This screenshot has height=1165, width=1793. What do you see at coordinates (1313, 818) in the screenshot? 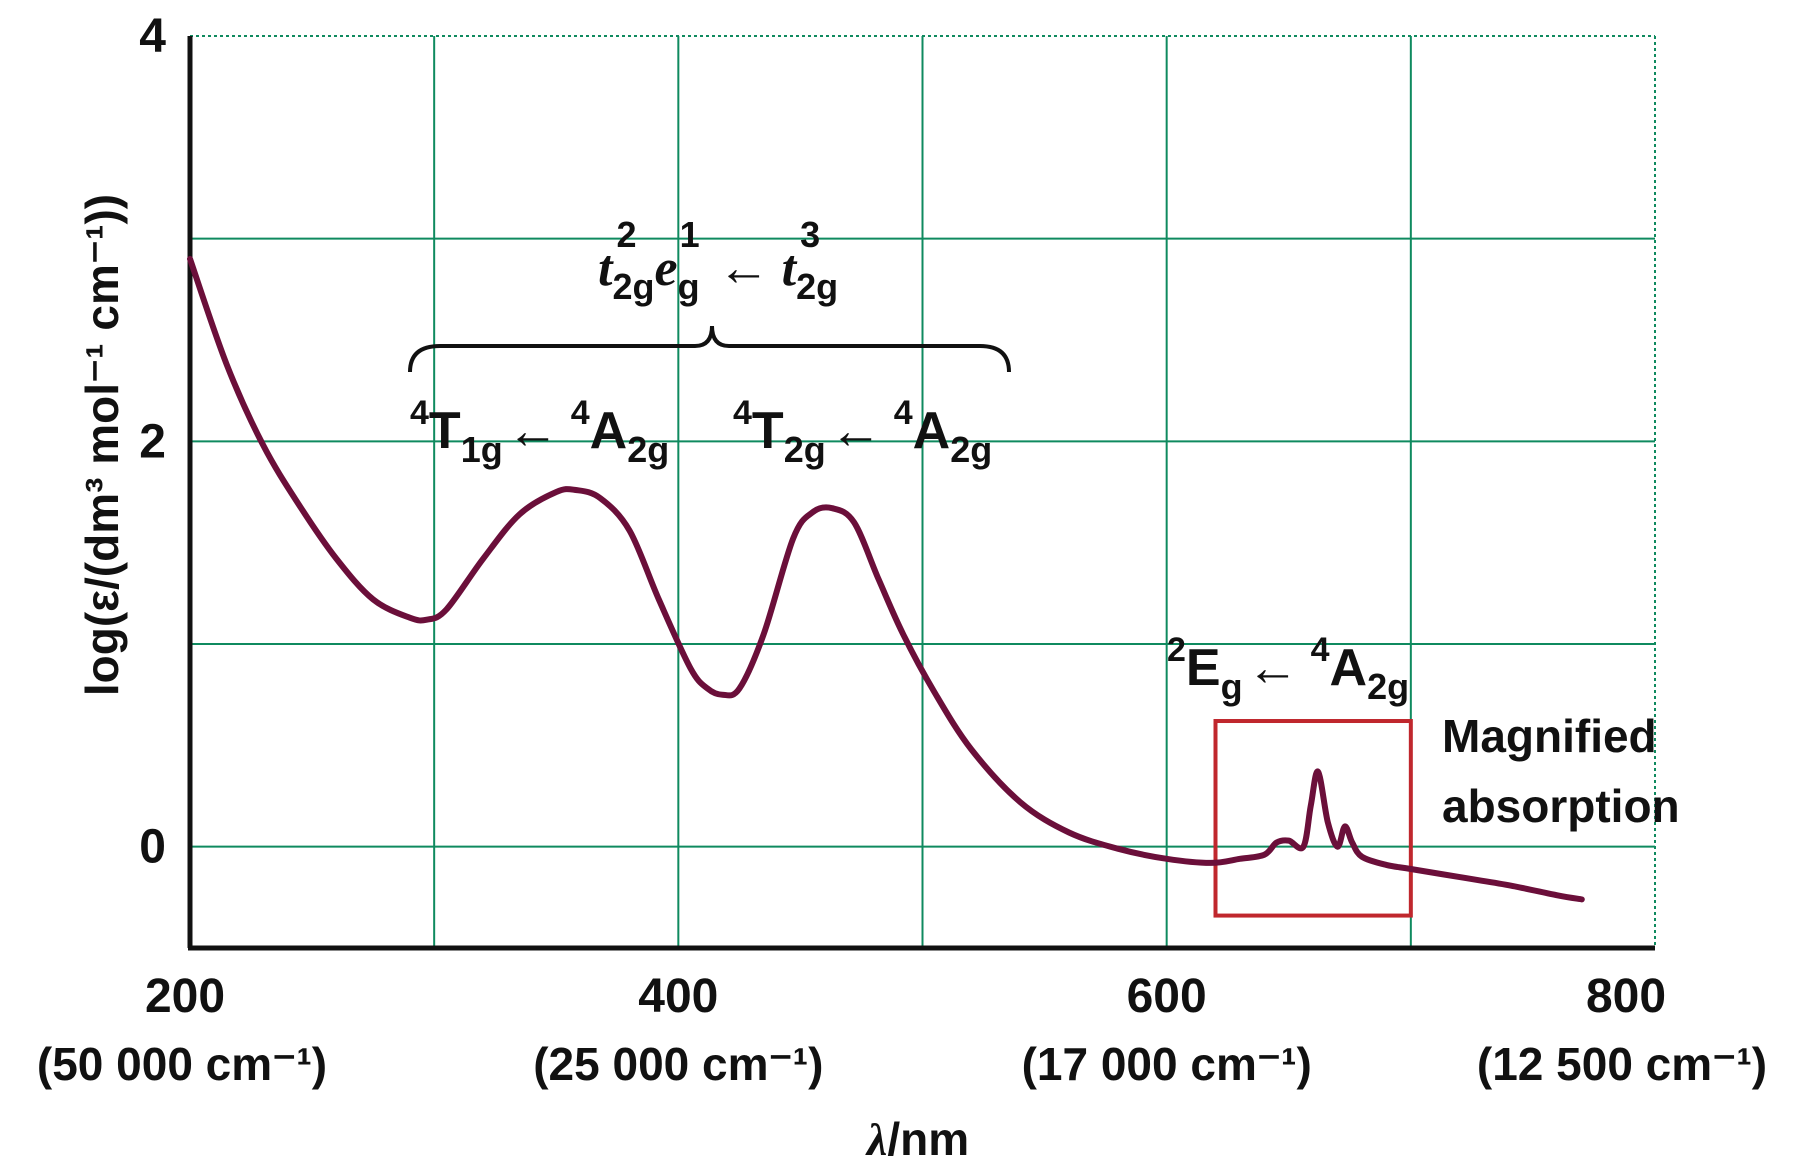
I see `magnify-box` at bounding box center [1313, 818].